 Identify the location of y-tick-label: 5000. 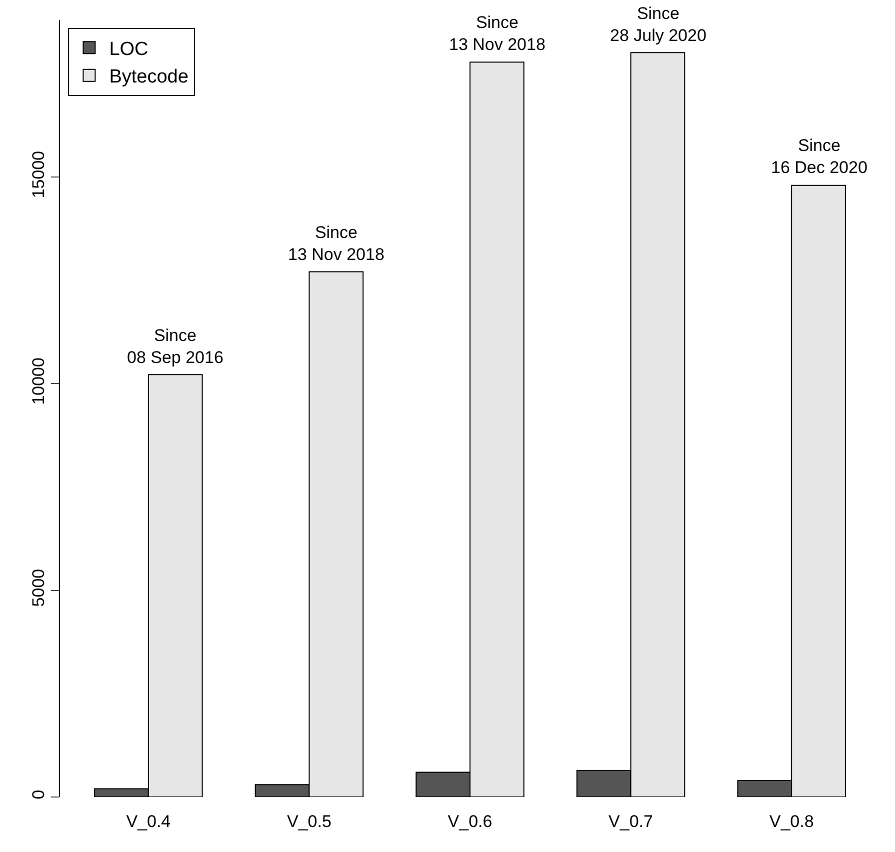
(38, 587).